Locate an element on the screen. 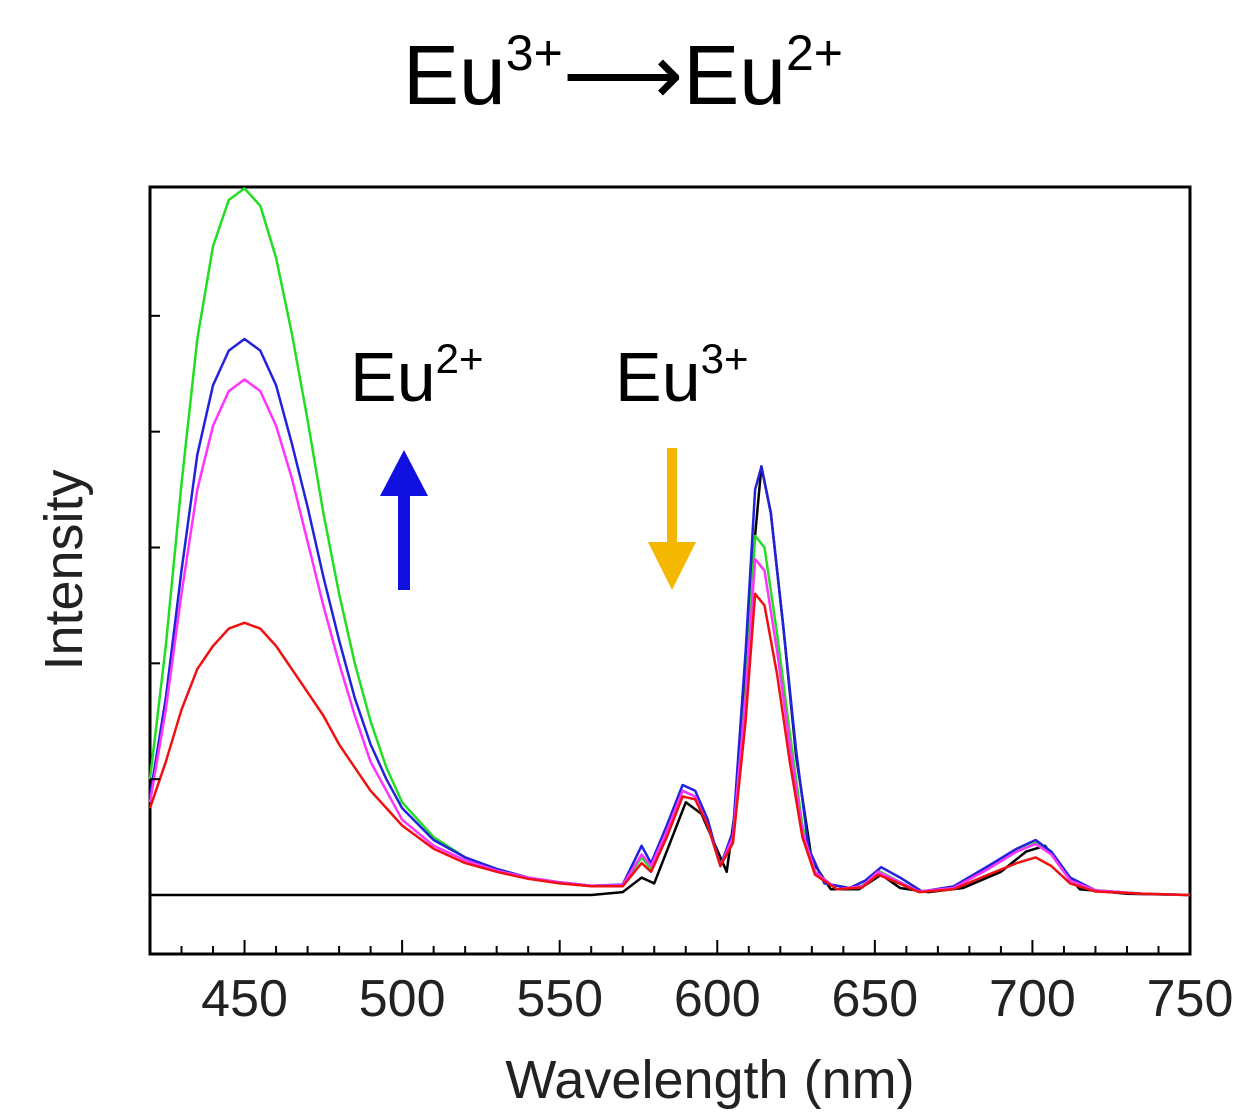  x-tick-label: 450 is located at coordinates (244, 999).